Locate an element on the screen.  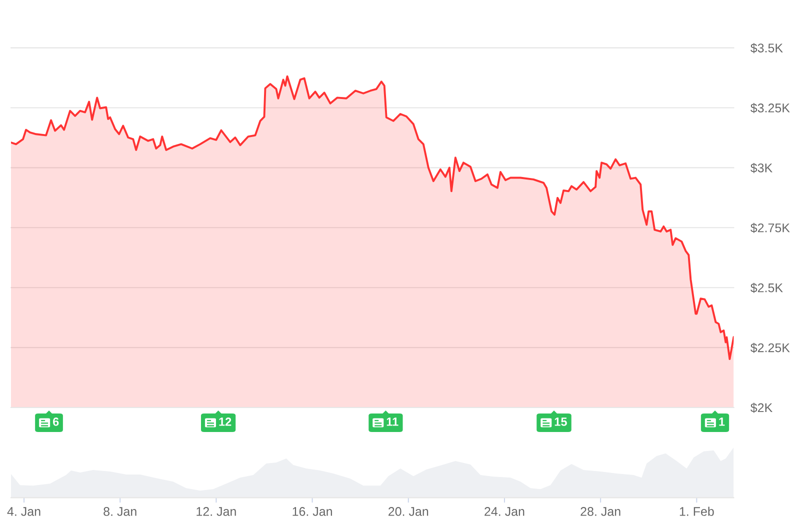
x-tick-label: 12. Jan is located at coordinates (216, 511).